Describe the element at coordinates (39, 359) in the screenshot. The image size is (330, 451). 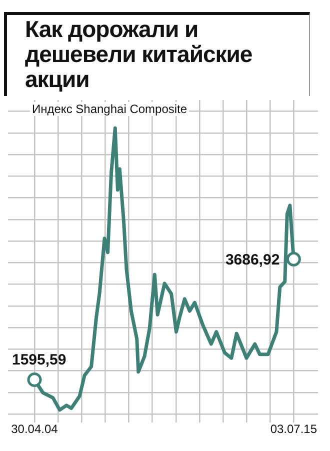
I see `annotation: 1595,59` at that location.